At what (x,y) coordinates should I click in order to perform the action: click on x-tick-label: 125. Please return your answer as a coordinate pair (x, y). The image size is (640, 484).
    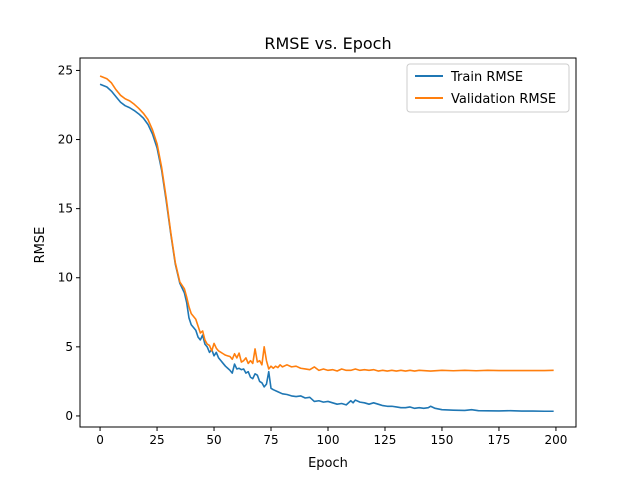
    Looking at the image, I should click on (385, 440).